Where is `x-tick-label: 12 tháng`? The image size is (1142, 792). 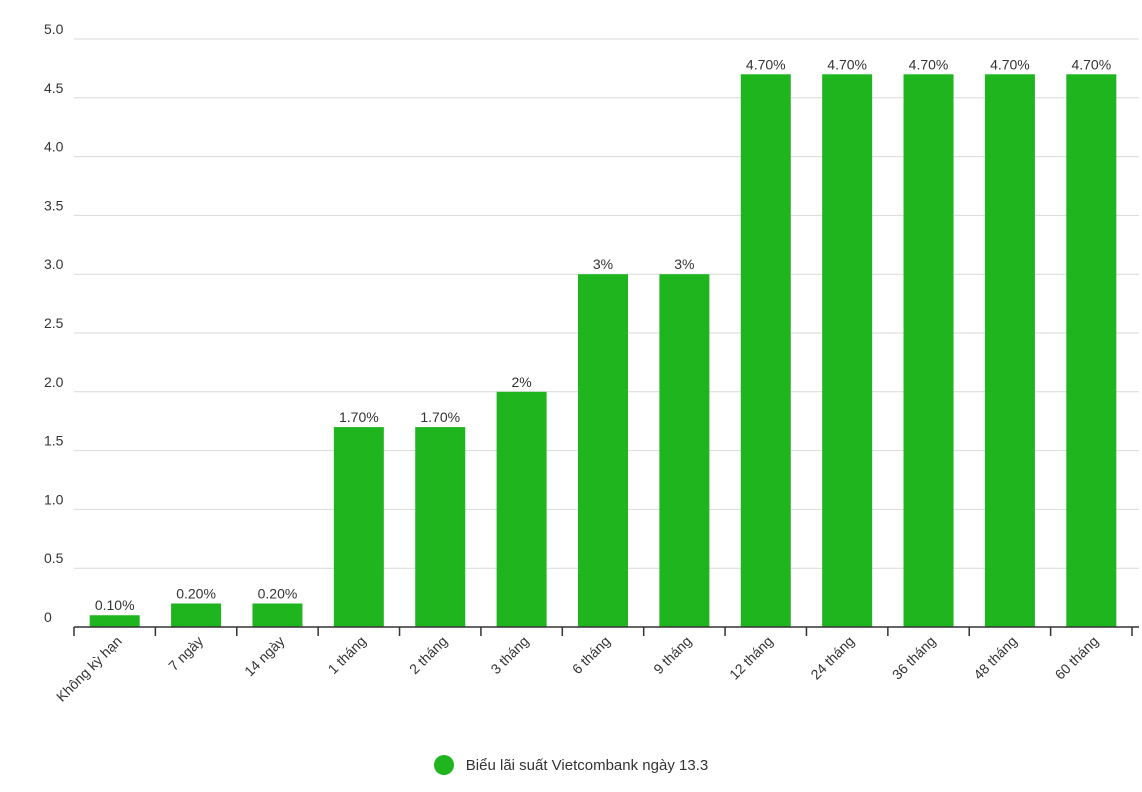 x-tick-label: 12 tháng is located at coordinates (751, 658).